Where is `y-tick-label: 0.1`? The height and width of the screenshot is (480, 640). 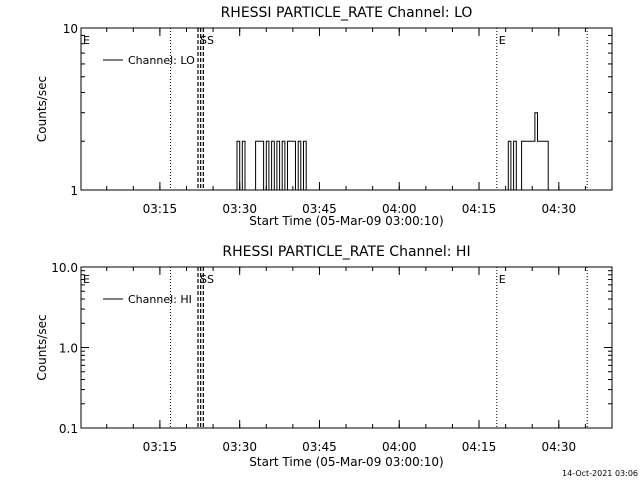 y-tick-label: 0.1 is located at coordinates (68, 429).